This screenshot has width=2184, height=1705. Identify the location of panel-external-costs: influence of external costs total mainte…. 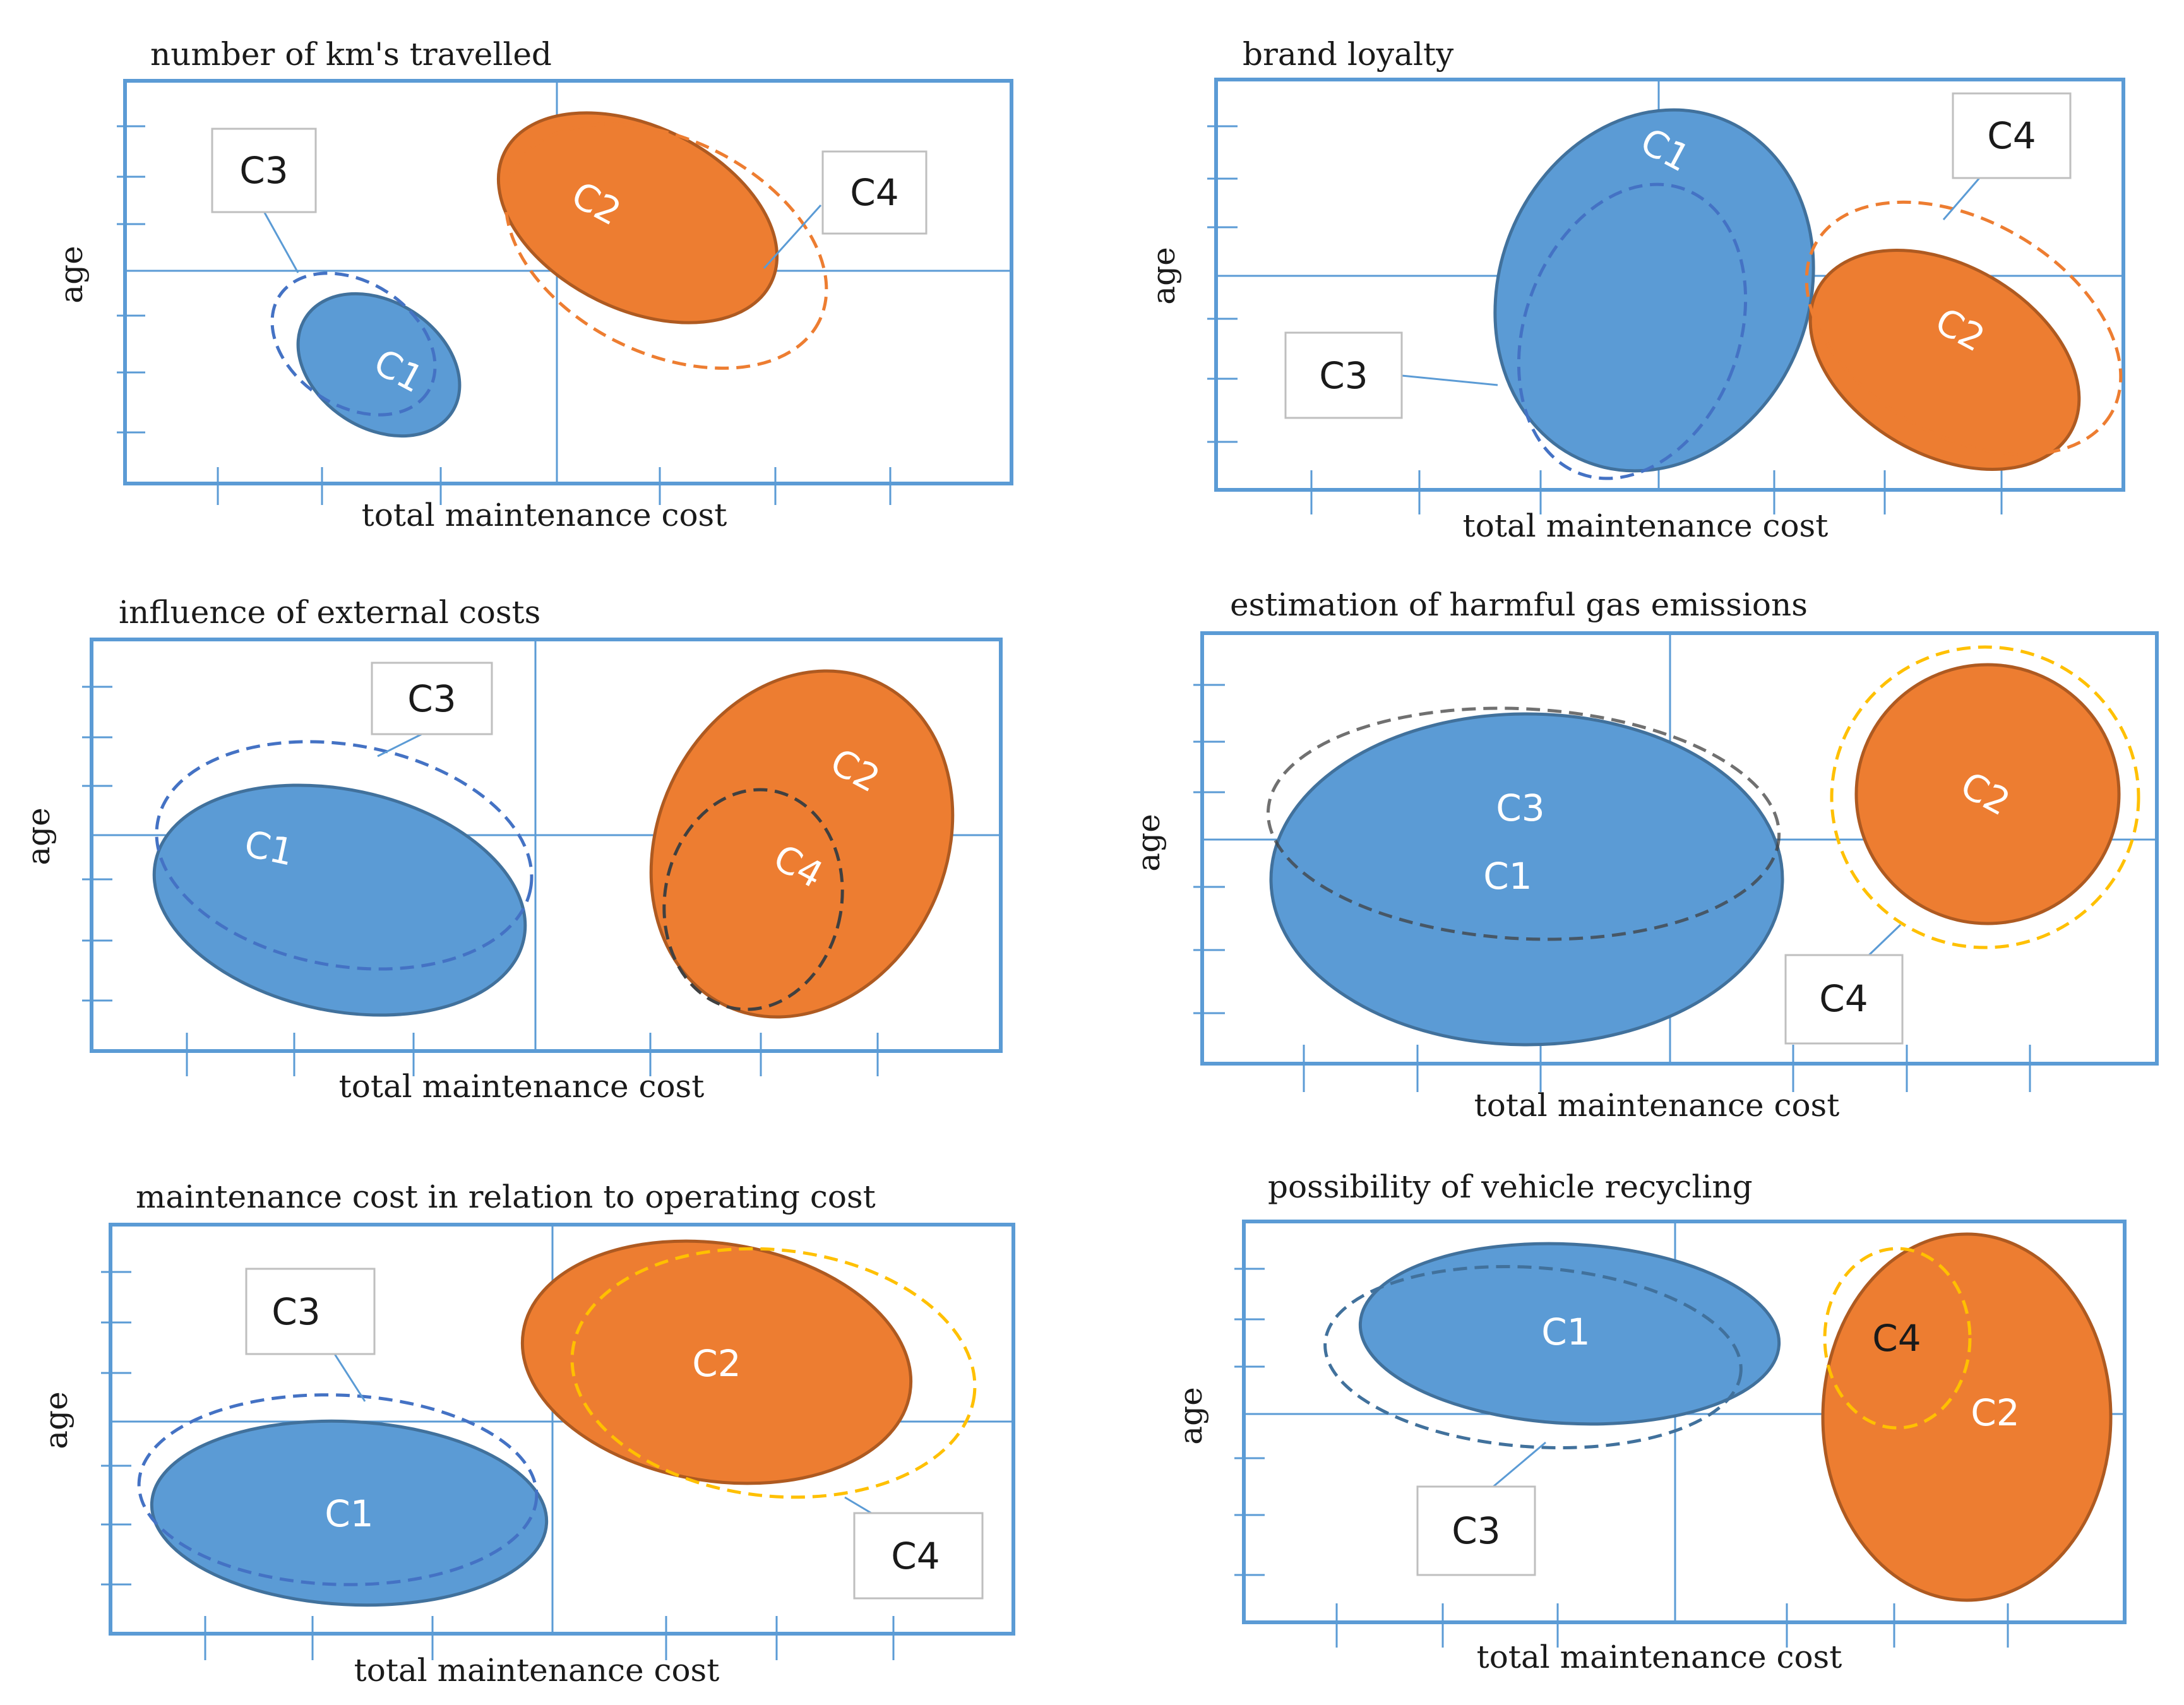
(511, 849).